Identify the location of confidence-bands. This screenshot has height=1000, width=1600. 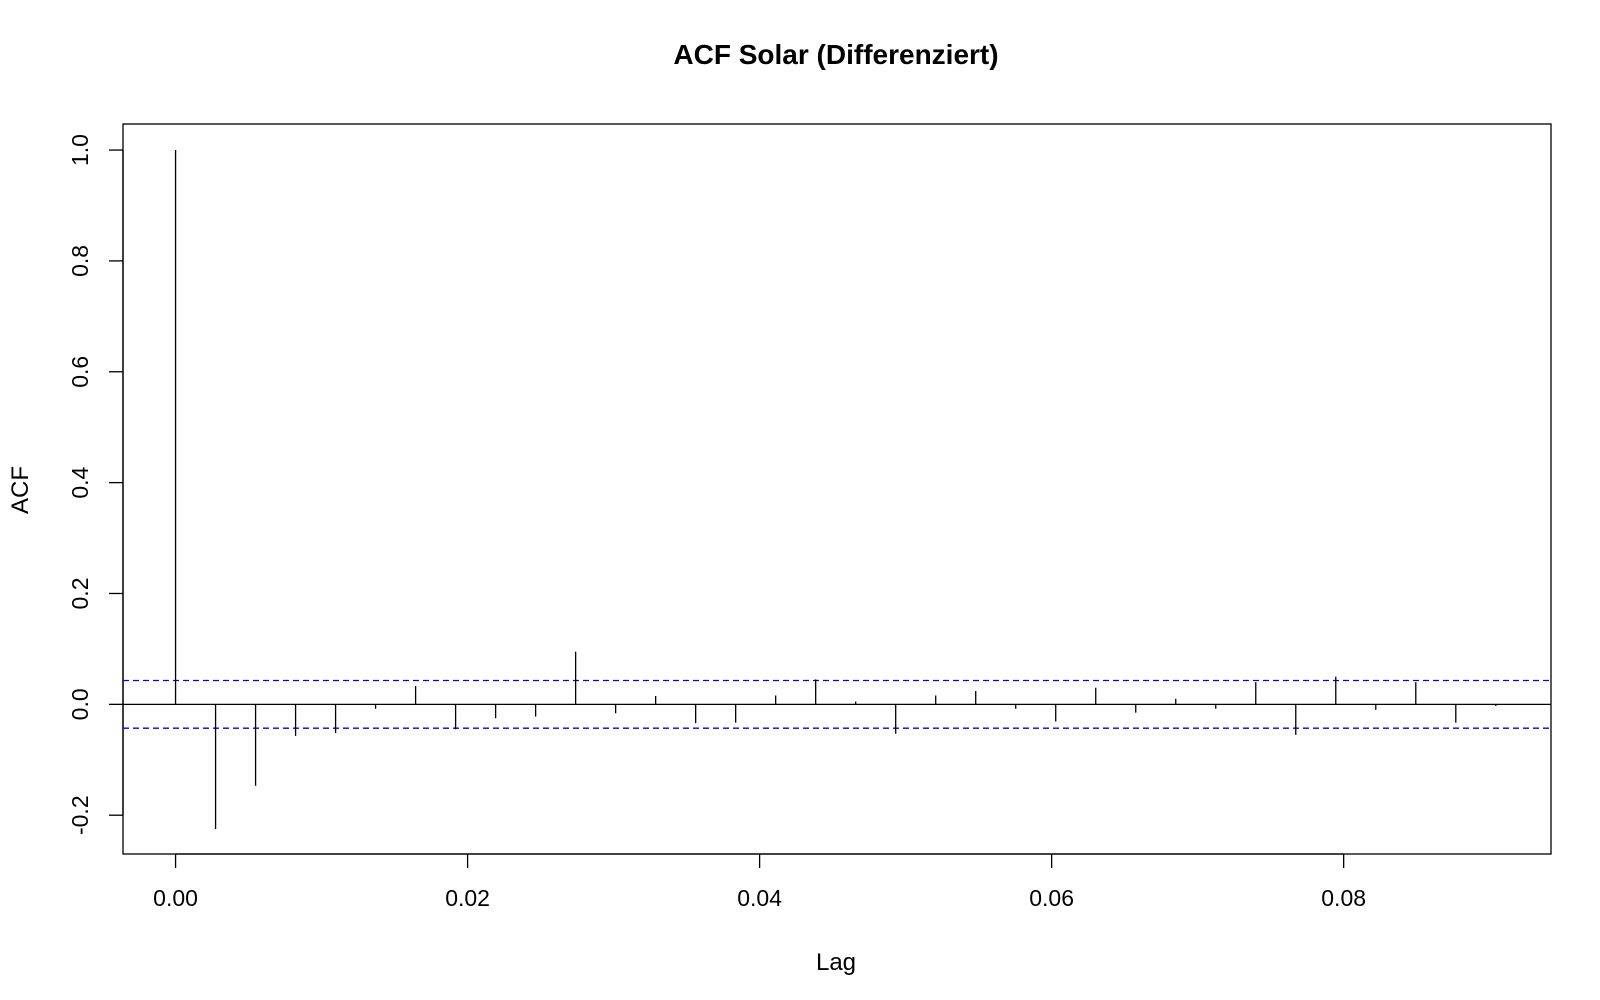
(837, 704).